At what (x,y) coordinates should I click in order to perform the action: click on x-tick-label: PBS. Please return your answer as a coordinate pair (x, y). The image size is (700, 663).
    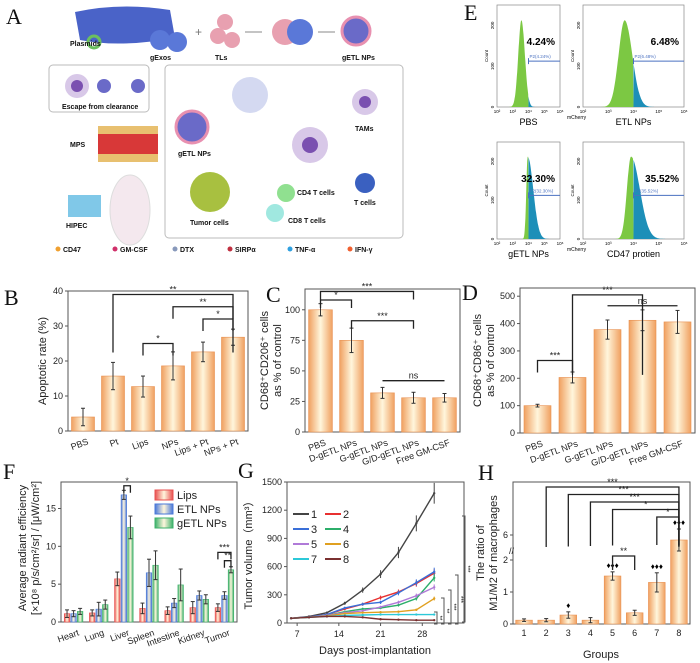
    Looking at the image, I should click on (79, 444).